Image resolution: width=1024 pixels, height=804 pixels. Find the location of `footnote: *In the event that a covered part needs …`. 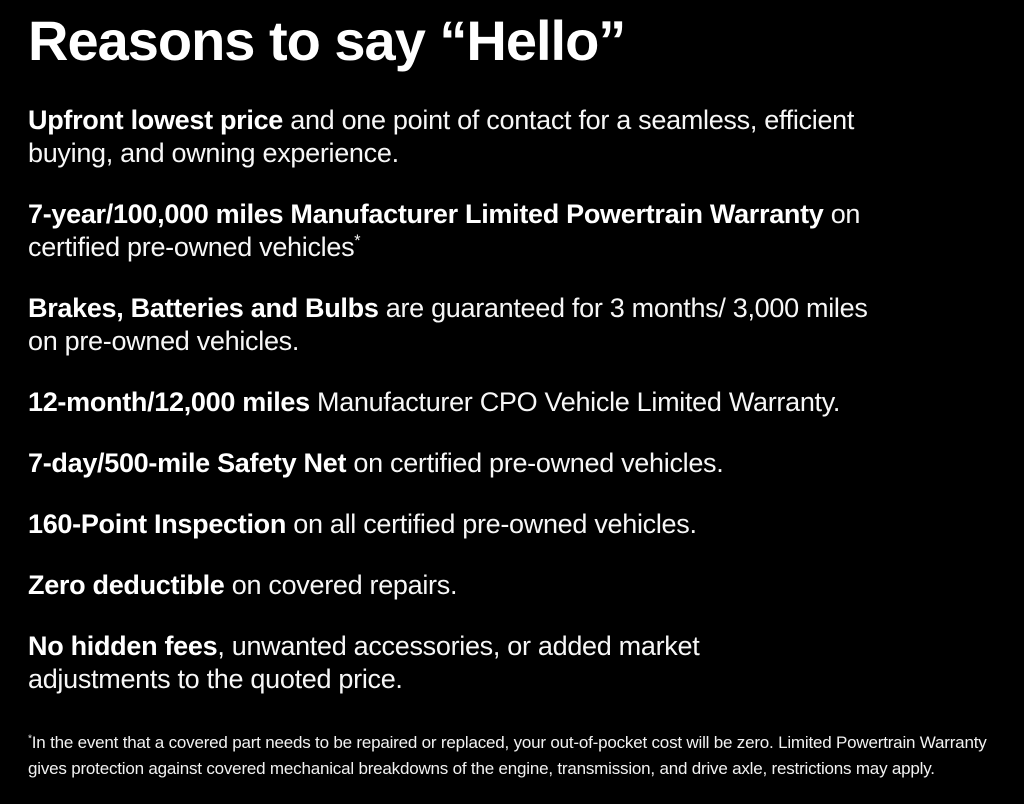

footnote: *In the event that a covered part needs … is located at coordinates (511, 756).